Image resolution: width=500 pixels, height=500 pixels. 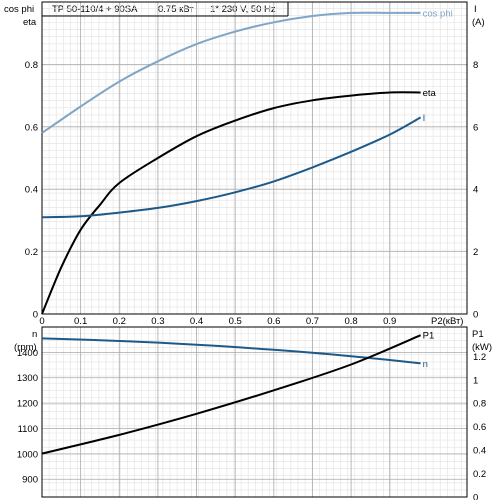 I want to click on left-tick-label: 0, so click(x=35, y=315).